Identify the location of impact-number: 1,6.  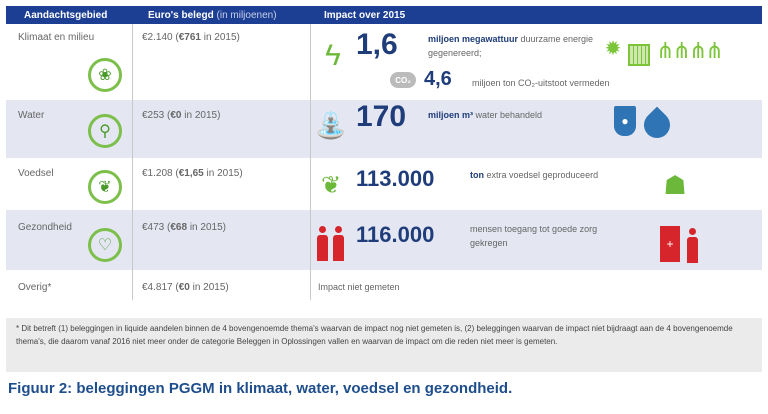
(377, 44).